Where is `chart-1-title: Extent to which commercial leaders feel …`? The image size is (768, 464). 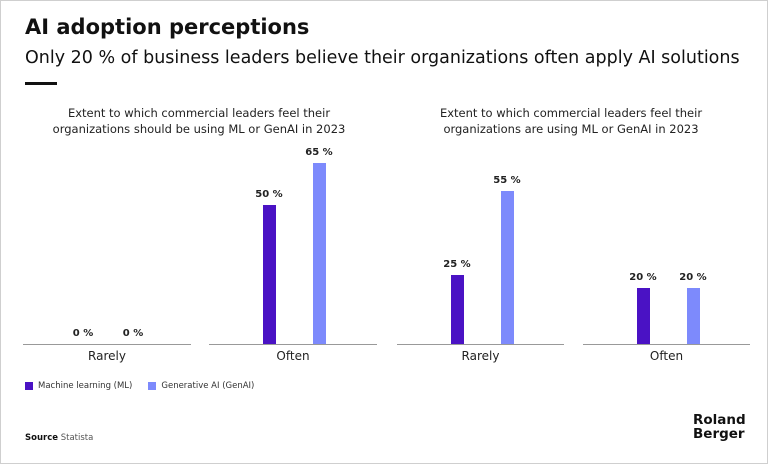
chart-1-title: Extent to which commercial leaders feel … is located at coordinates (199, 121).